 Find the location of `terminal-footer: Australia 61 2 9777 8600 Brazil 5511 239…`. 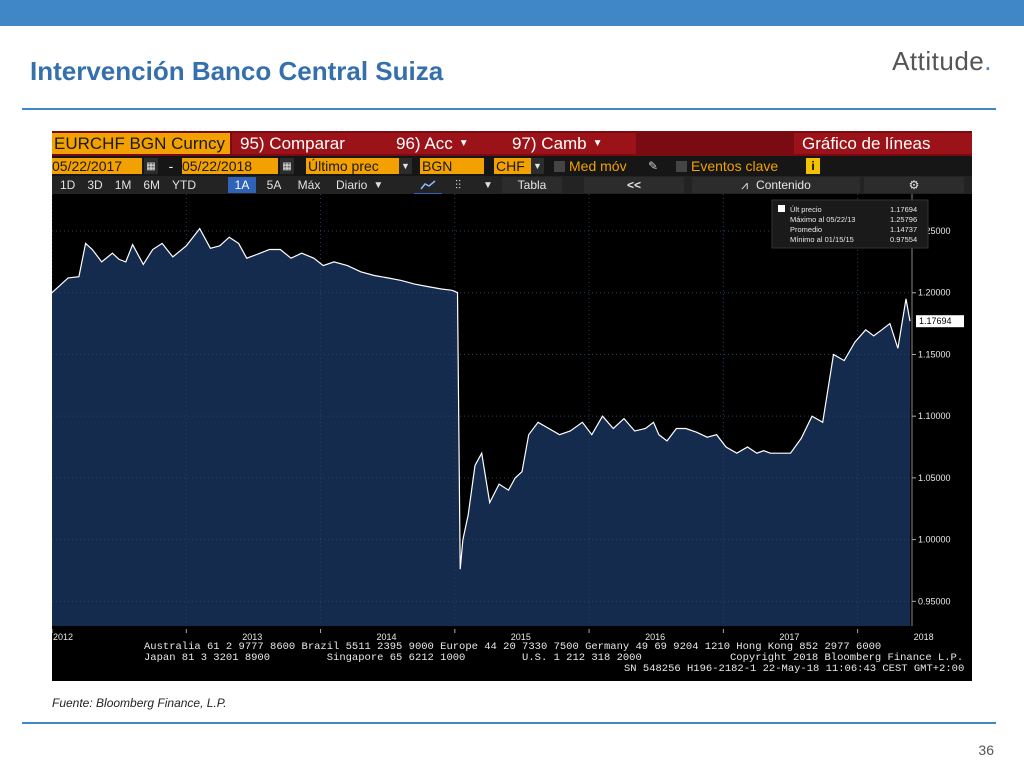

terminal-footer: Australia 61 2 9777 8600 Brazil 5511 239… is located at coordinates (512, 655).